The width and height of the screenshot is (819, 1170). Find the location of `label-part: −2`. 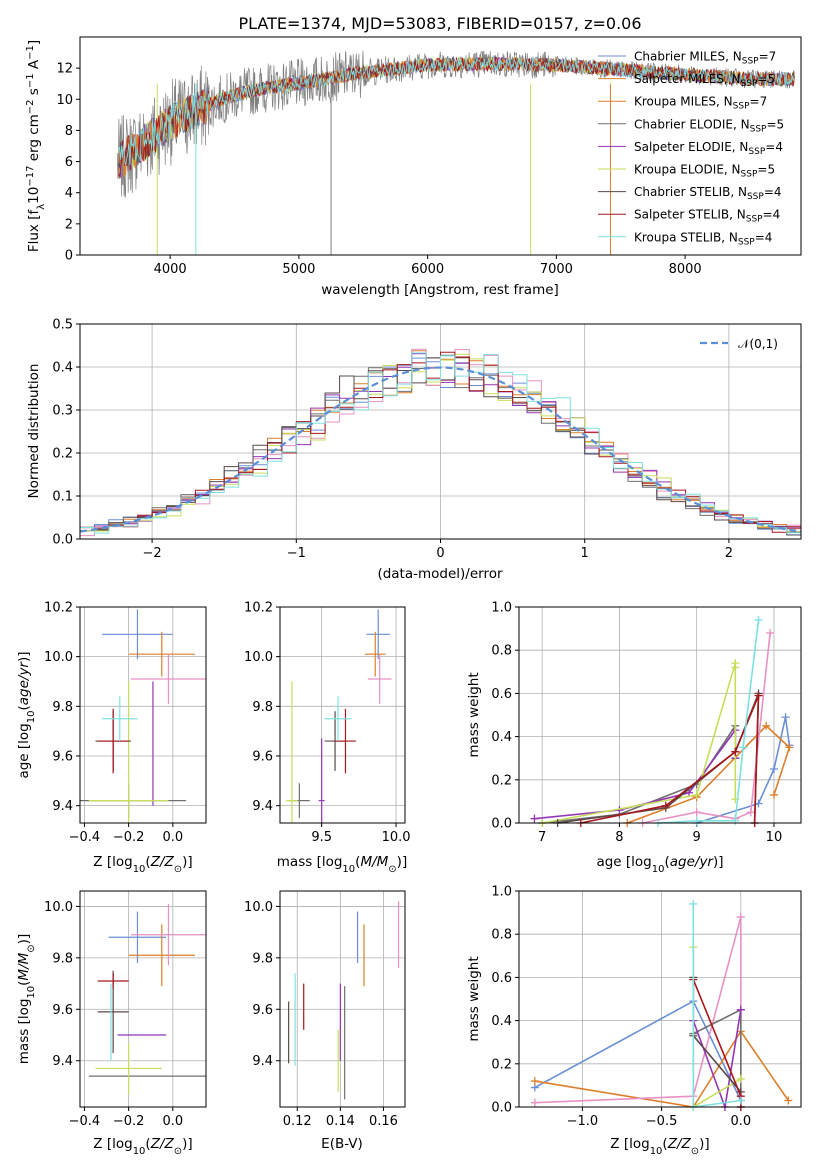

label-part: −2 is located at coordinates (30, 106).